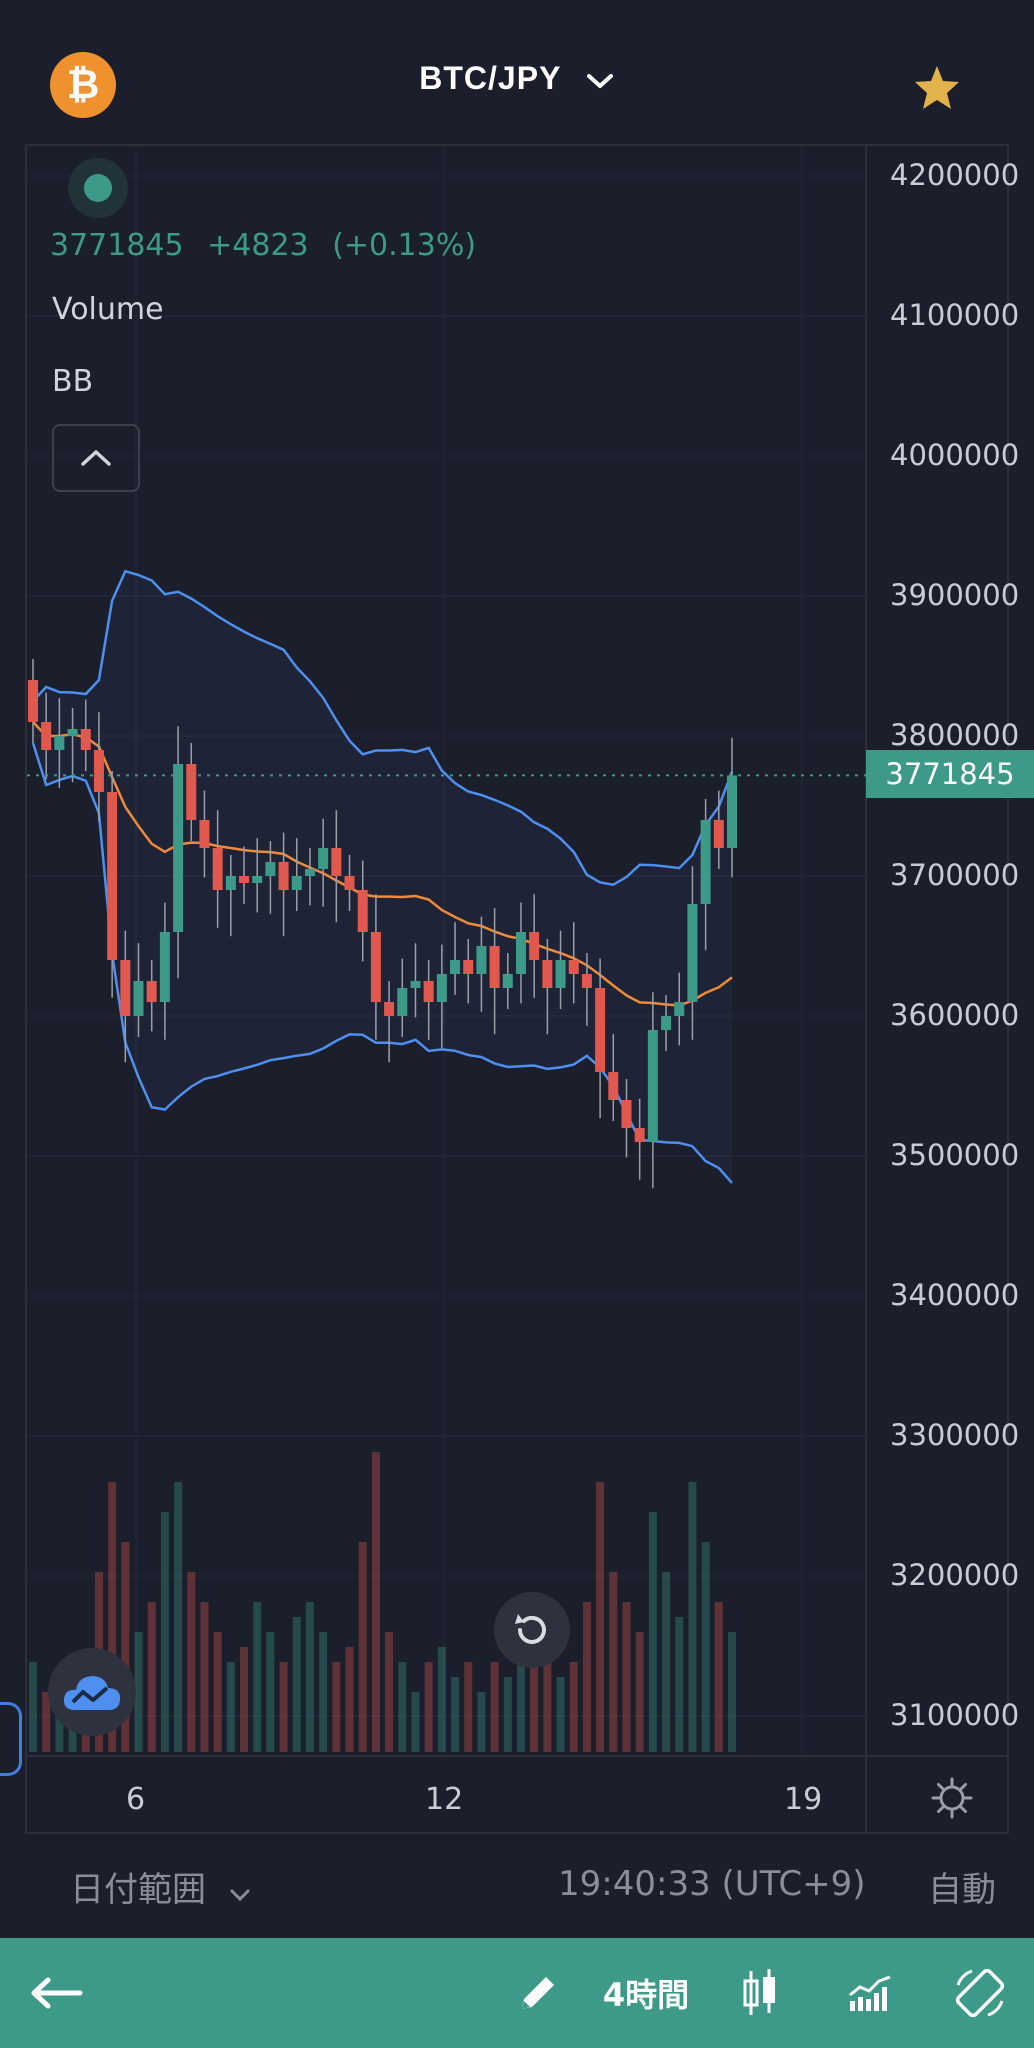 The image size is (1034, 2048). What do you see at coordinates (955, 595) in the screenshot?
I see `price-tick: 3900000` at bounding box center [955, 595].